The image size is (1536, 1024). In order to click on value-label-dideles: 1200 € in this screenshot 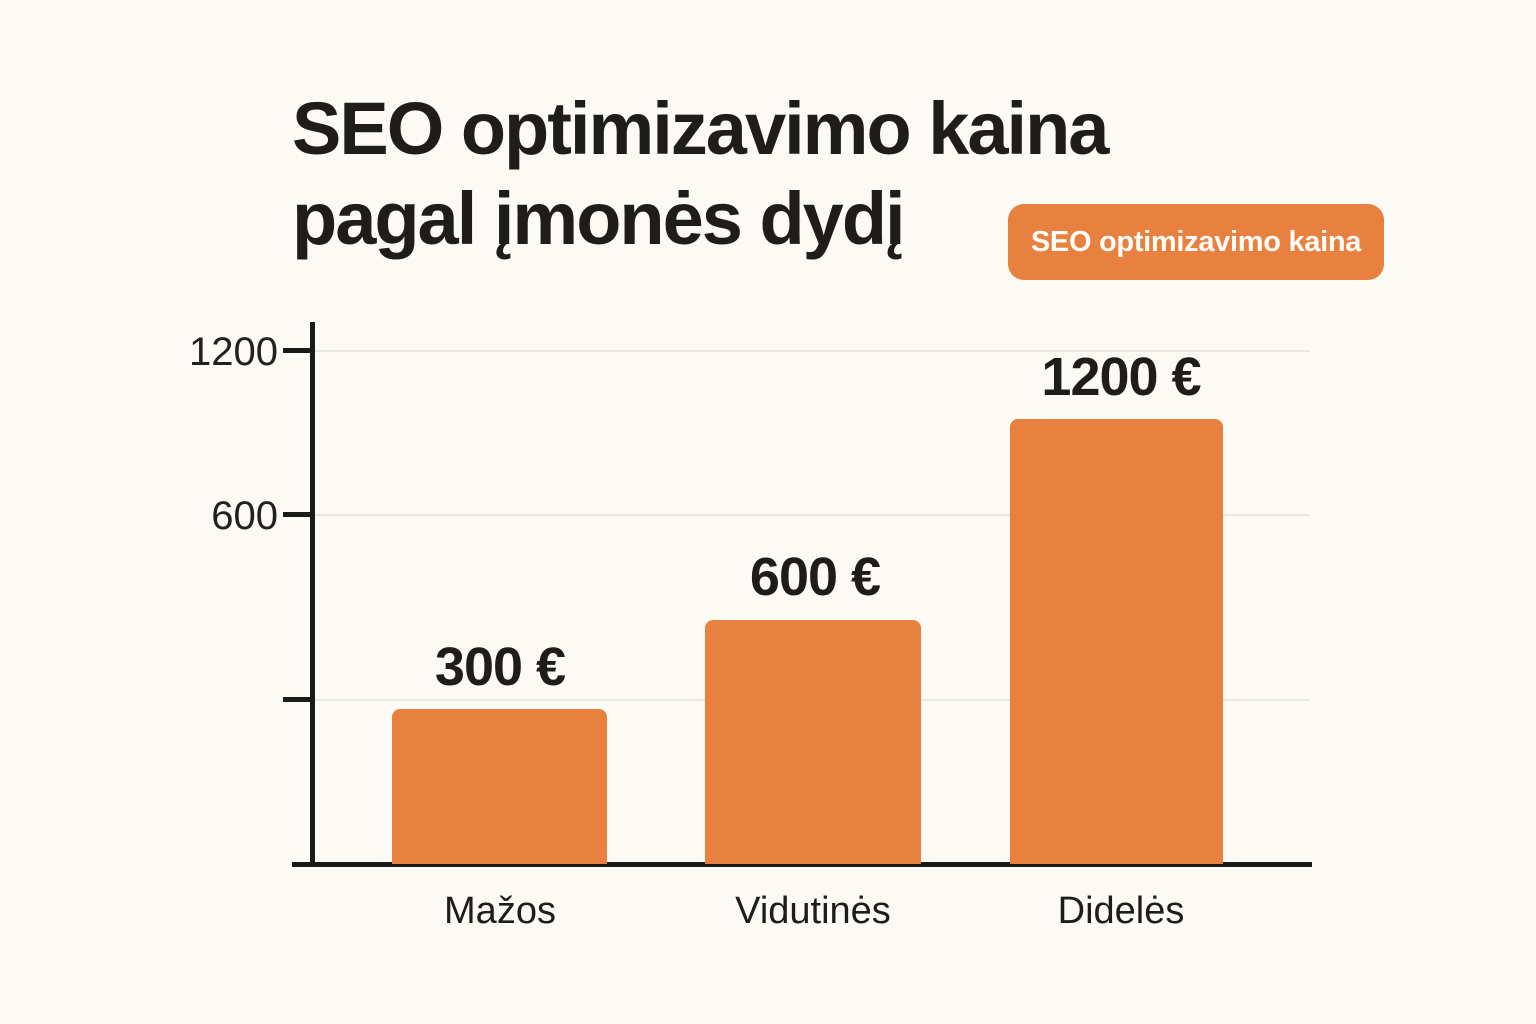, I will do `click(1121, 377)`.